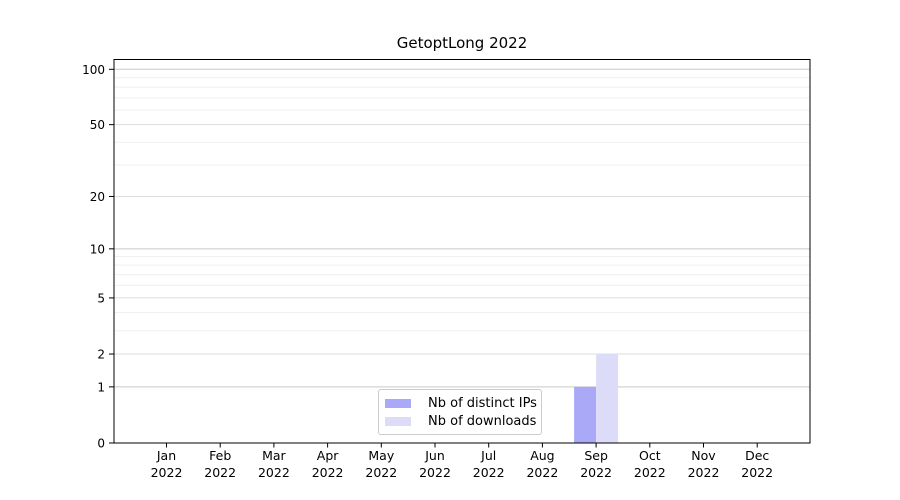 The height and width of the screenshot is (500, 900). What do you see at coordinates (704, 464) in the screenshot?
I see `x-tick-label: Nov 2022` at bounding box center [704, 464].